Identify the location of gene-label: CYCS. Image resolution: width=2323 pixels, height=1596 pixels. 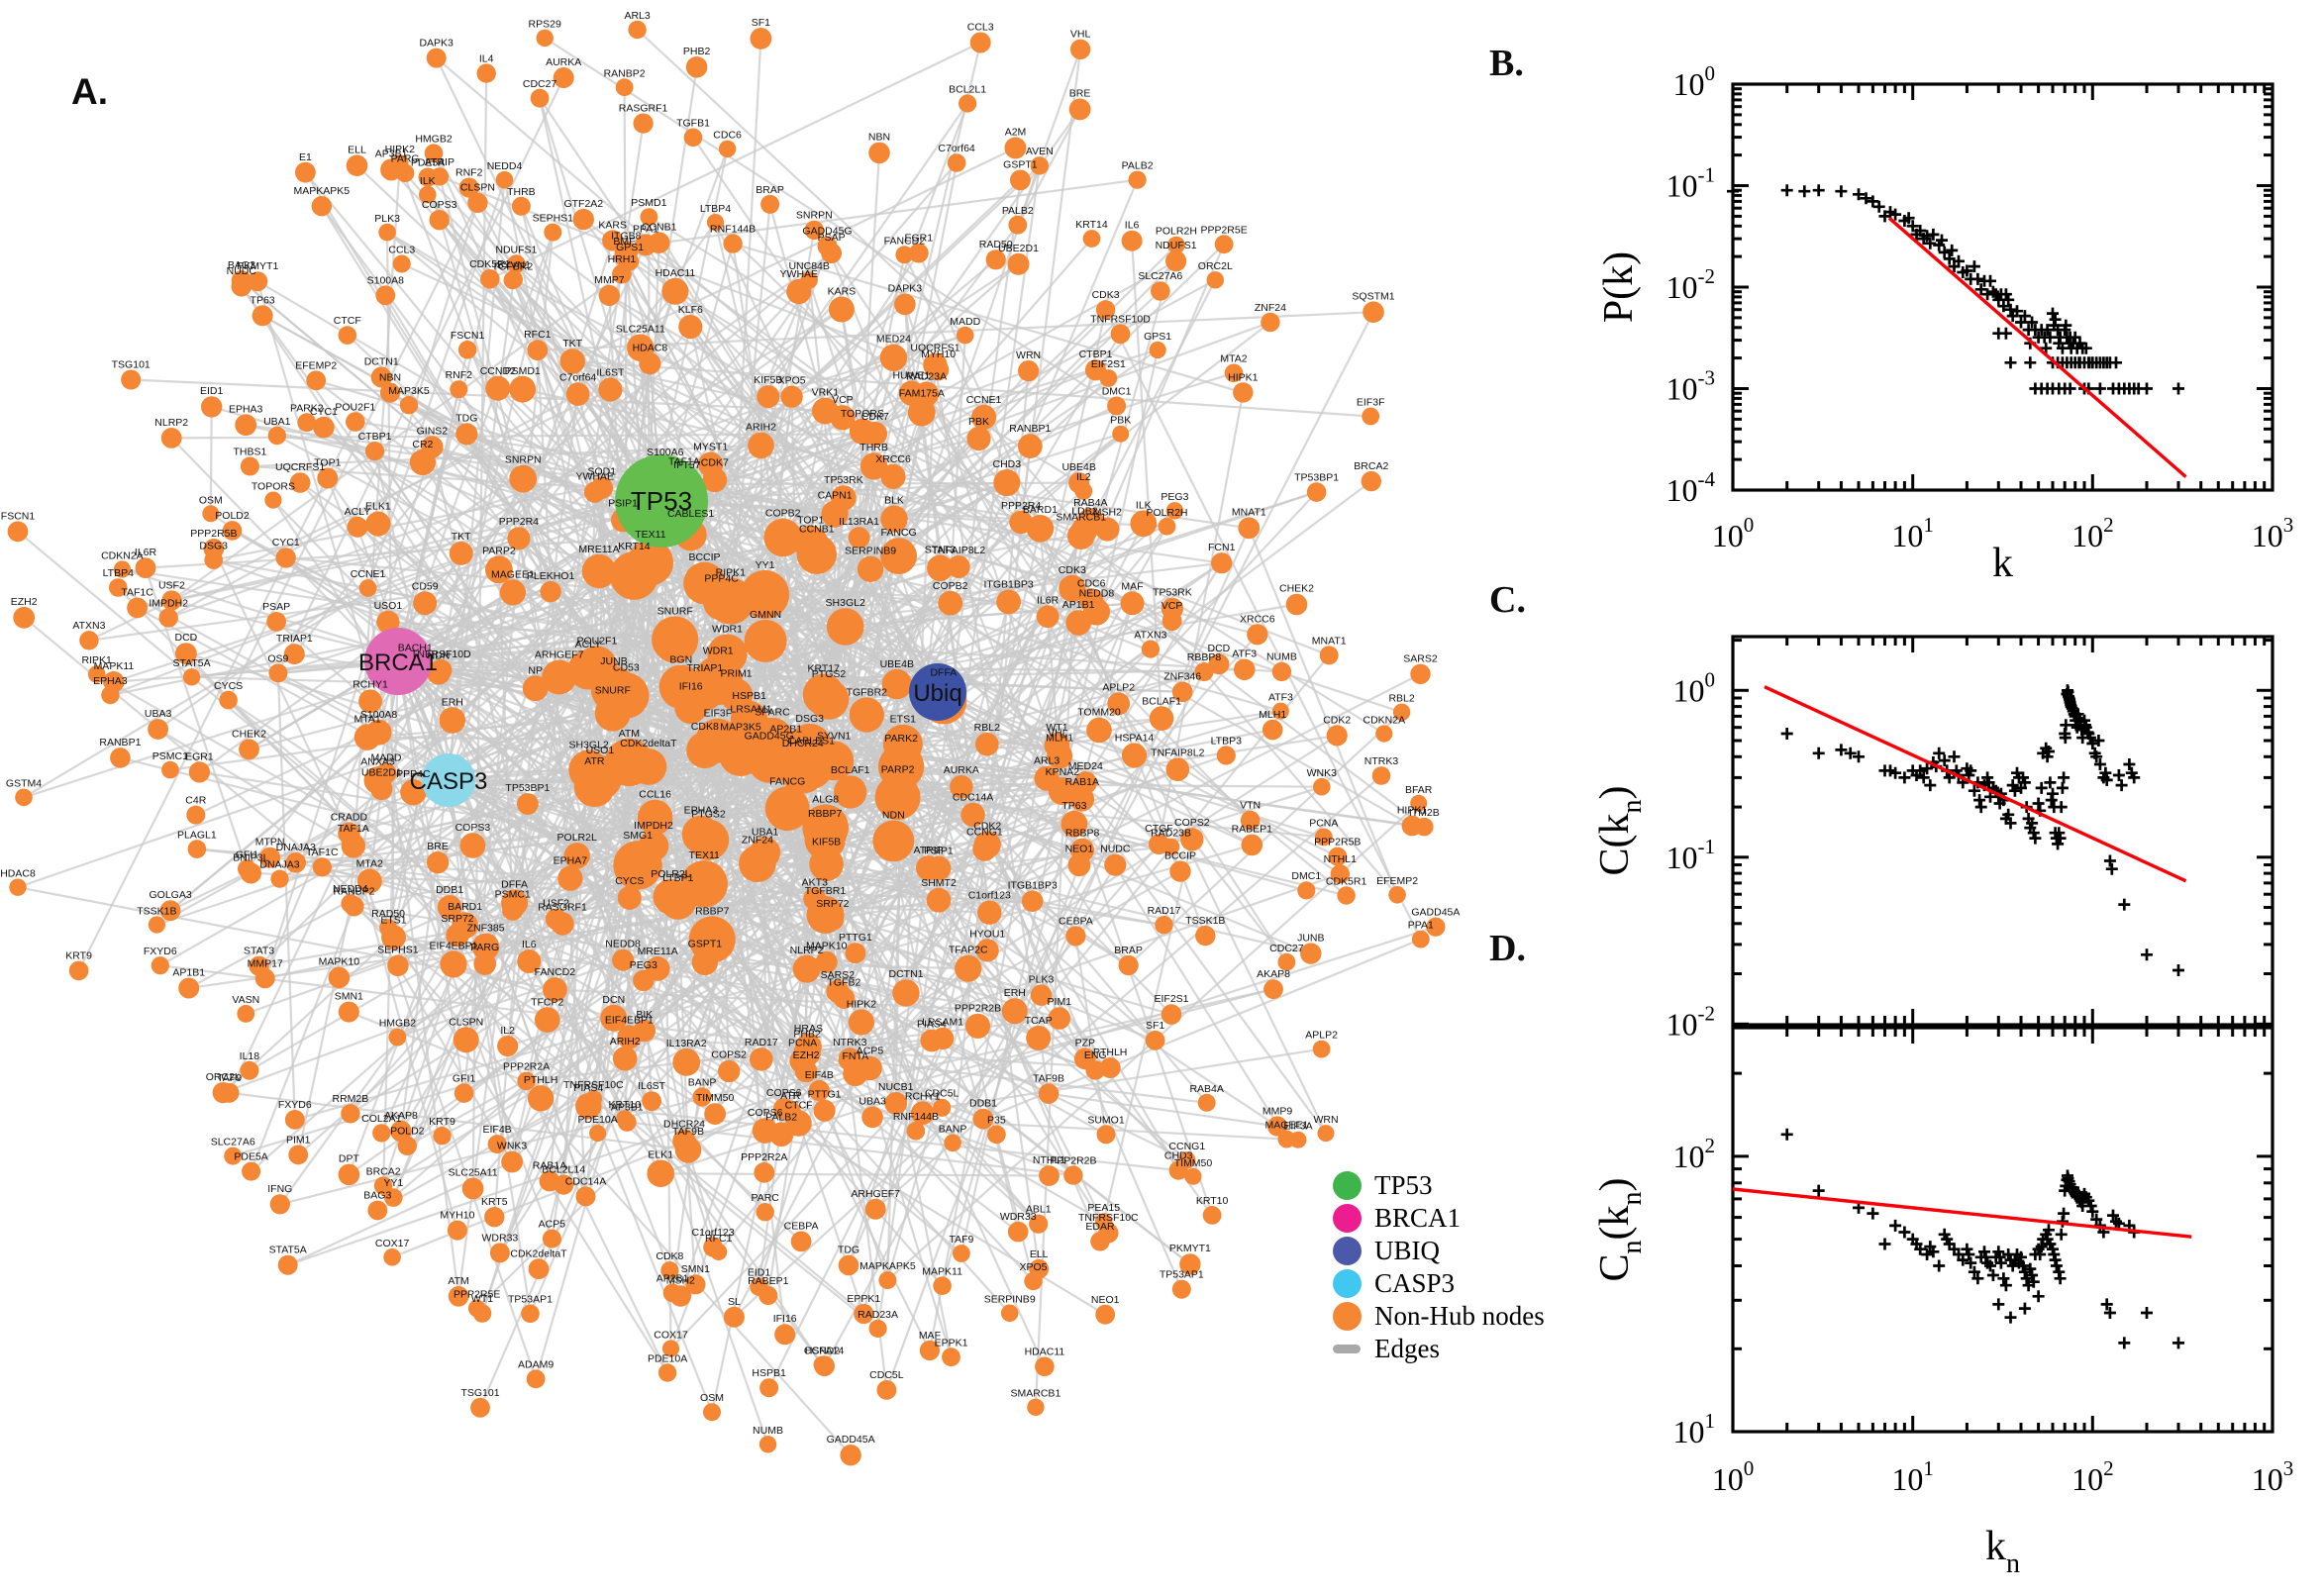
(629, 881).